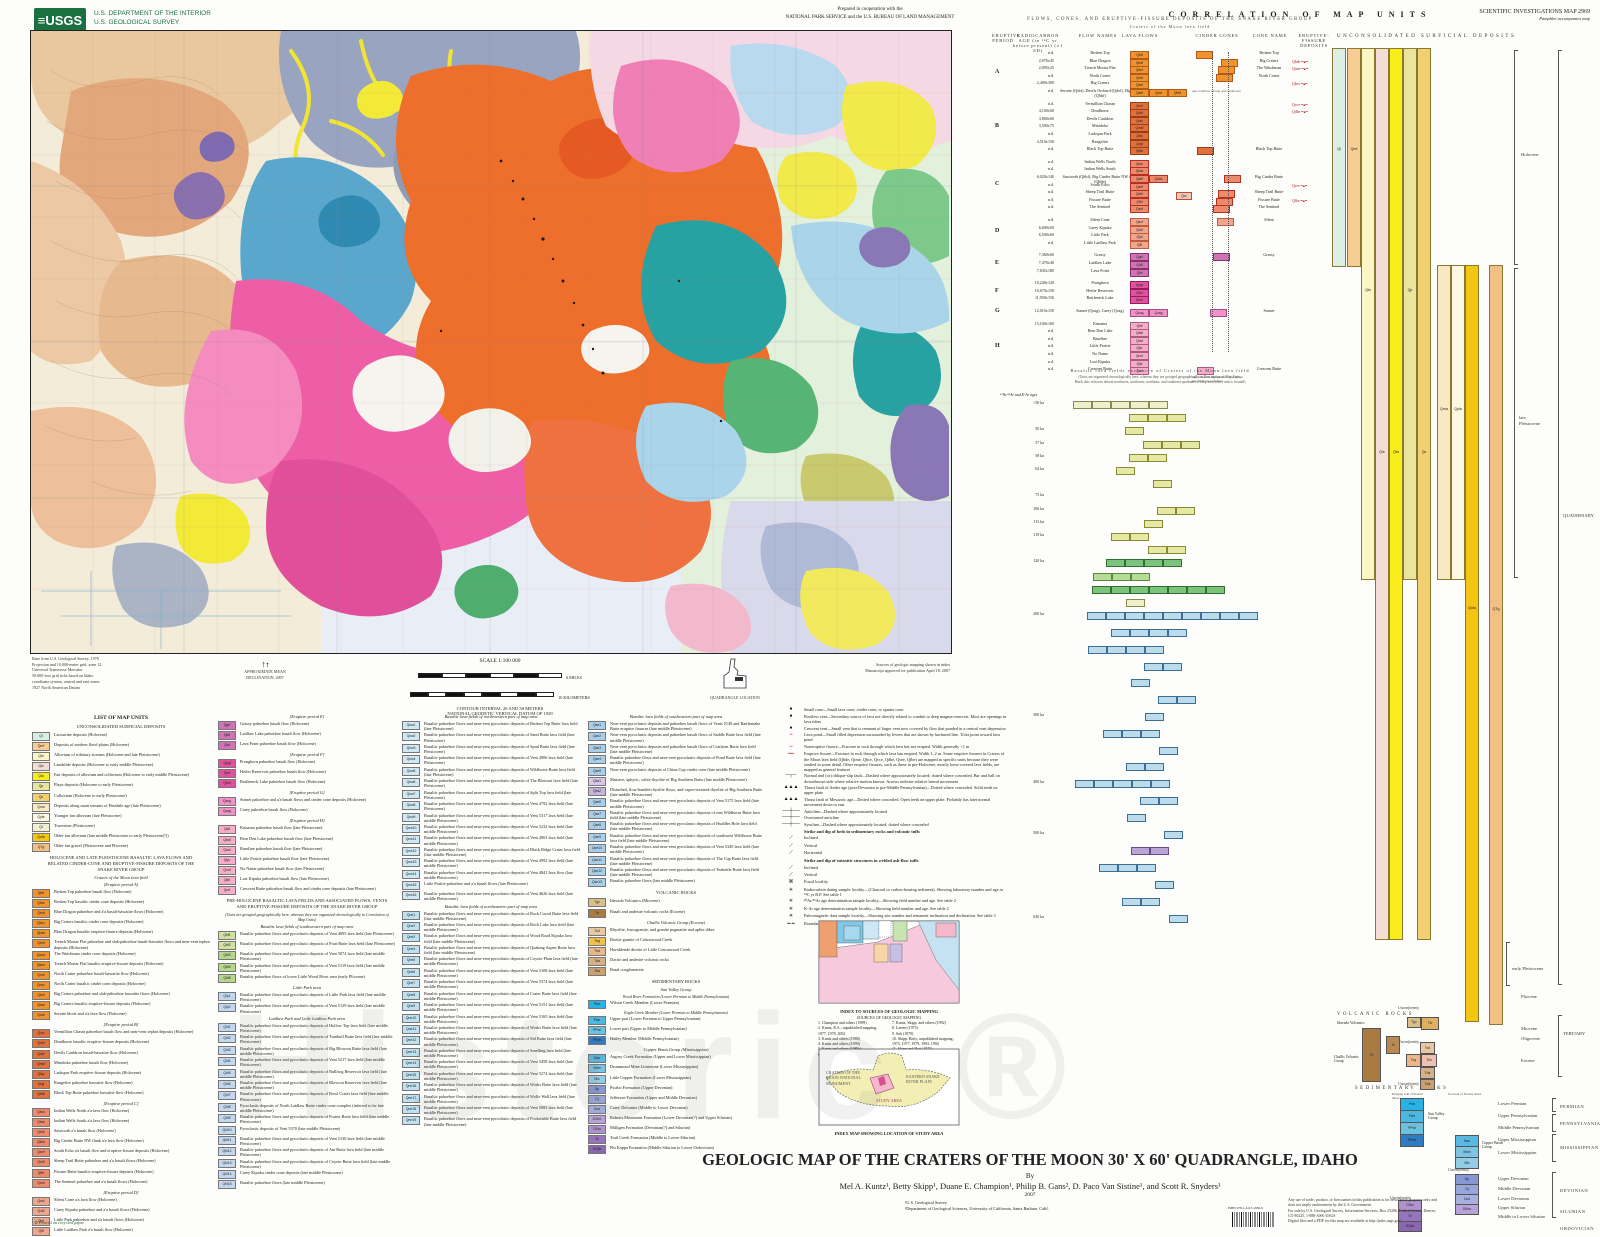  Describe the element at coordinates (676, 1041) in the screenshot. I see `legend-entry: PPwh Hailey Member (Middle Pennsylvanian)` at that location.